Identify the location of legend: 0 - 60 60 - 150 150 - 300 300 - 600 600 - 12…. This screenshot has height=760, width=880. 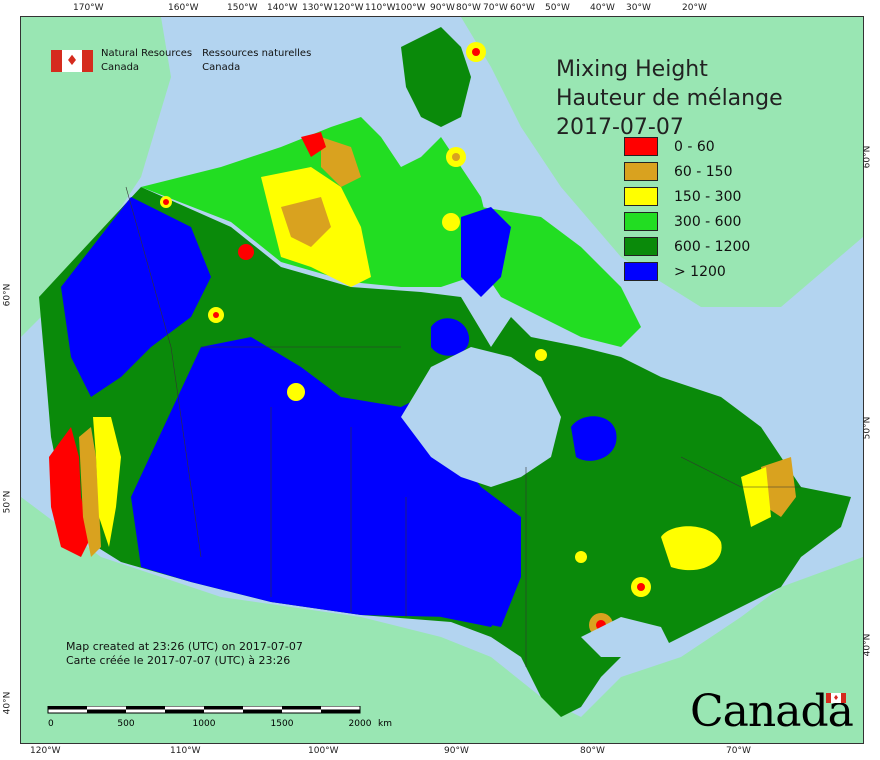
(687, 209).